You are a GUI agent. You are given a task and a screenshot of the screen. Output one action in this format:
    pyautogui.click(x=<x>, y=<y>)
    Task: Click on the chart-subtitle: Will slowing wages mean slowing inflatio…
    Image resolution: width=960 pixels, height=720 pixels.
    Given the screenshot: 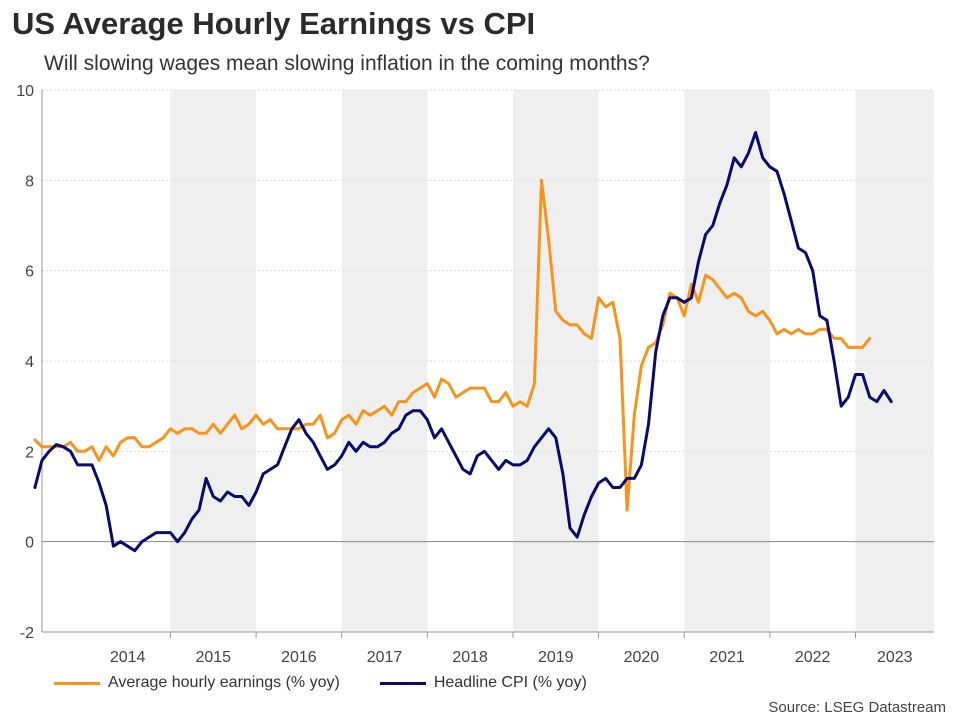 What is the action you would take?
    pyautogui.click(x=347, y=63)
    